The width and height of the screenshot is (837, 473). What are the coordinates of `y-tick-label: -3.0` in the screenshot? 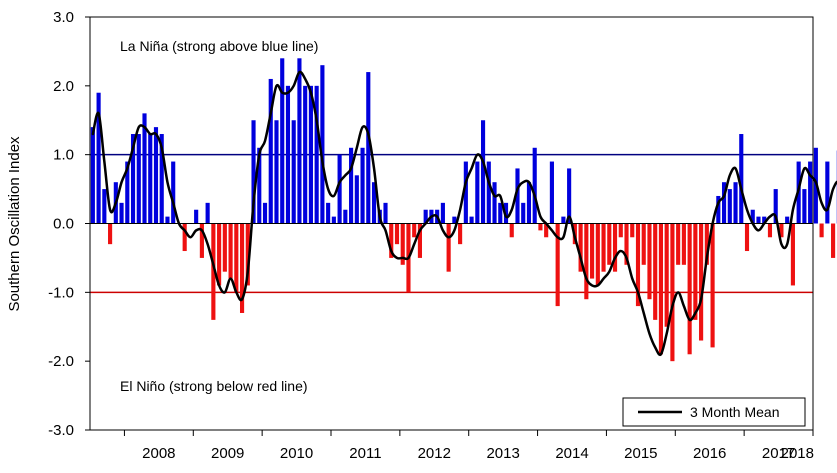 It's located at (61, 430).